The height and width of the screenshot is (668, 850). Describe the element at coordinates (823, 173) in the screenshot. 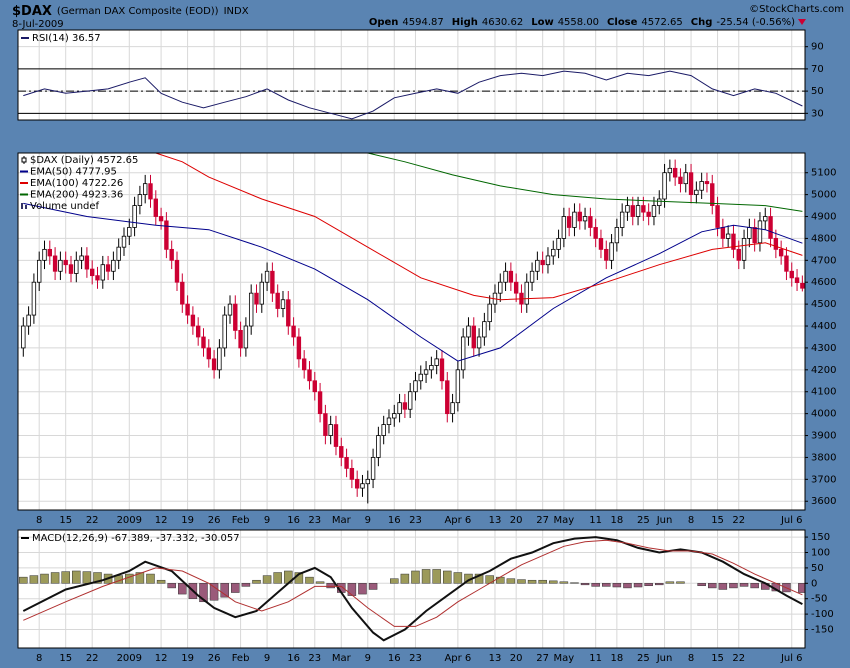

I see `y-tick-label: 5100` at that location.